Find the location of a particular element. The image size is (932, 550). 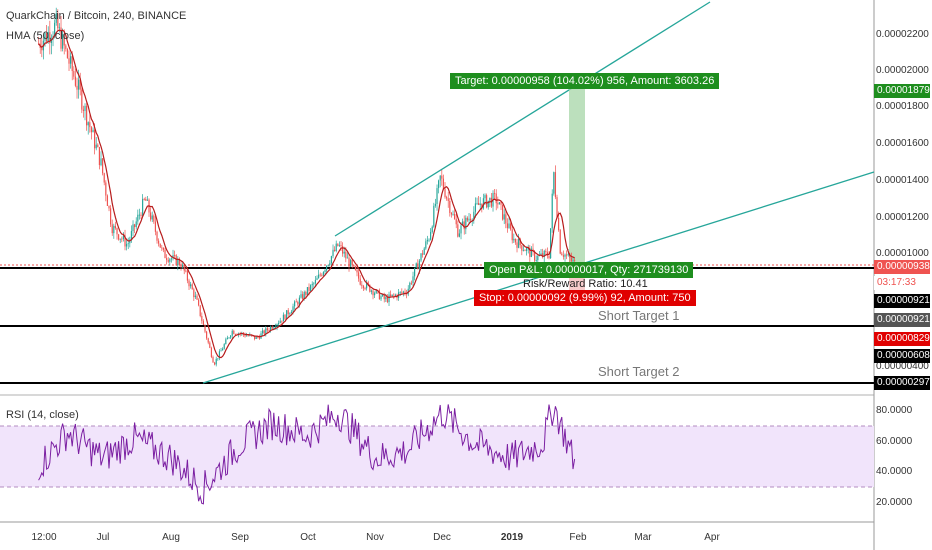

stop-box: Stop: 0.00000092 (9.99%) 92, Amount: 750 is located at coordinates (585, 298).